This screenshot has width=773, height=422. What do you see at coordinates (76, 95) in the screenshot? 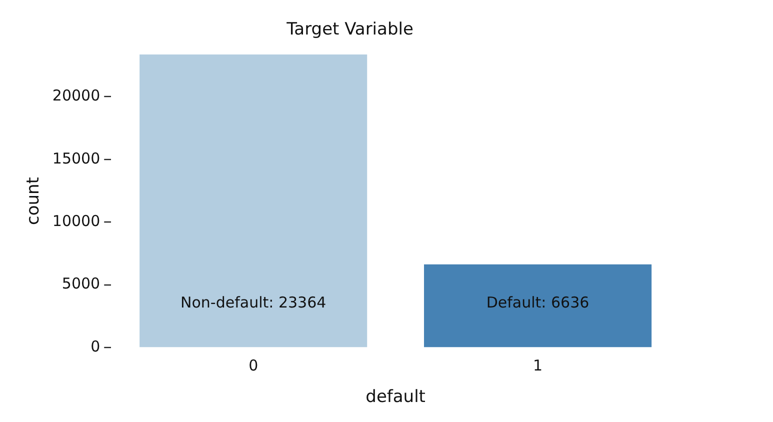
I see `y-tick-label: 20000` at bounding box center [76, 95].